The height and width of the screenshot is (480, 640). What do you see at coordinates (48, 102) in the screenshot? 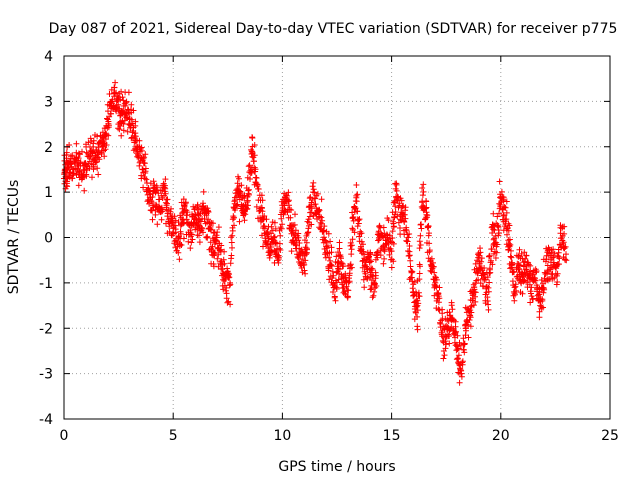
I see `y-tick-label: 3` at bounding box center [48, 102].